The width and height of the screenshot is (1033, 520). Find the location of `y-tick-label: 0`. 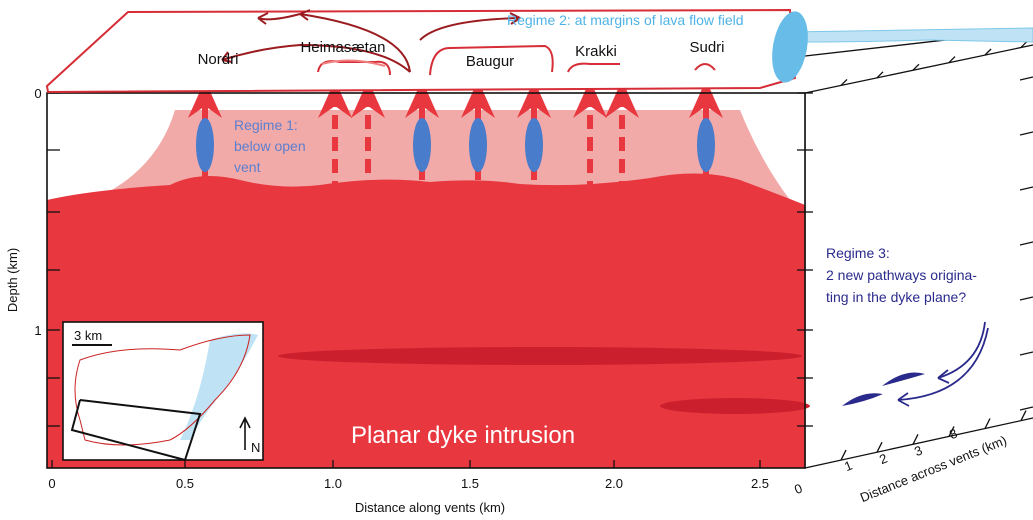

y-tick-label: 0 is located at coordinates (37, 93).